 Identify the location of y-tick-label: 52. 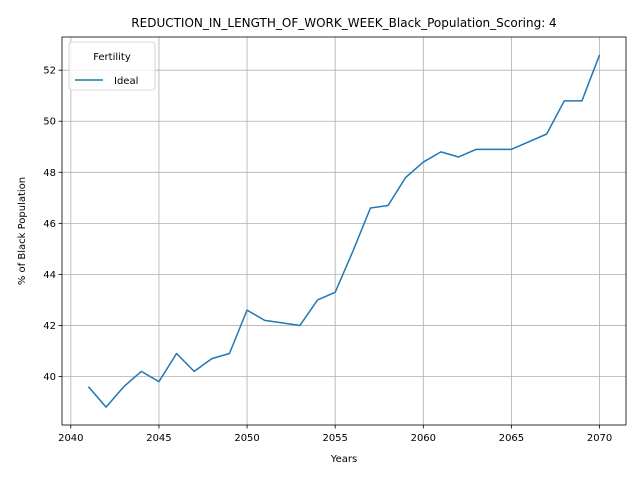
(49, 71).